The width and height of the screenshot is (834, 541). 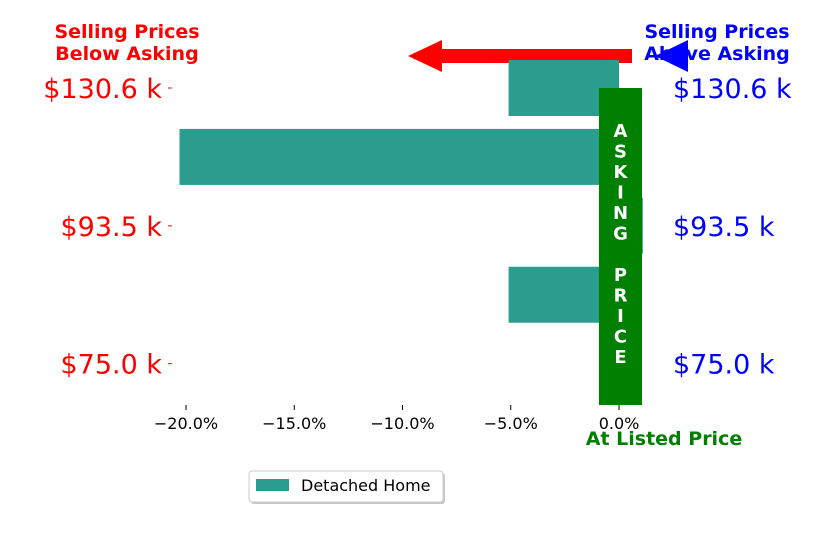 What do you see at coordinates (620, 316) in the screenshot?
I see `band-letter-8: I` at bounding box center [620, 316].